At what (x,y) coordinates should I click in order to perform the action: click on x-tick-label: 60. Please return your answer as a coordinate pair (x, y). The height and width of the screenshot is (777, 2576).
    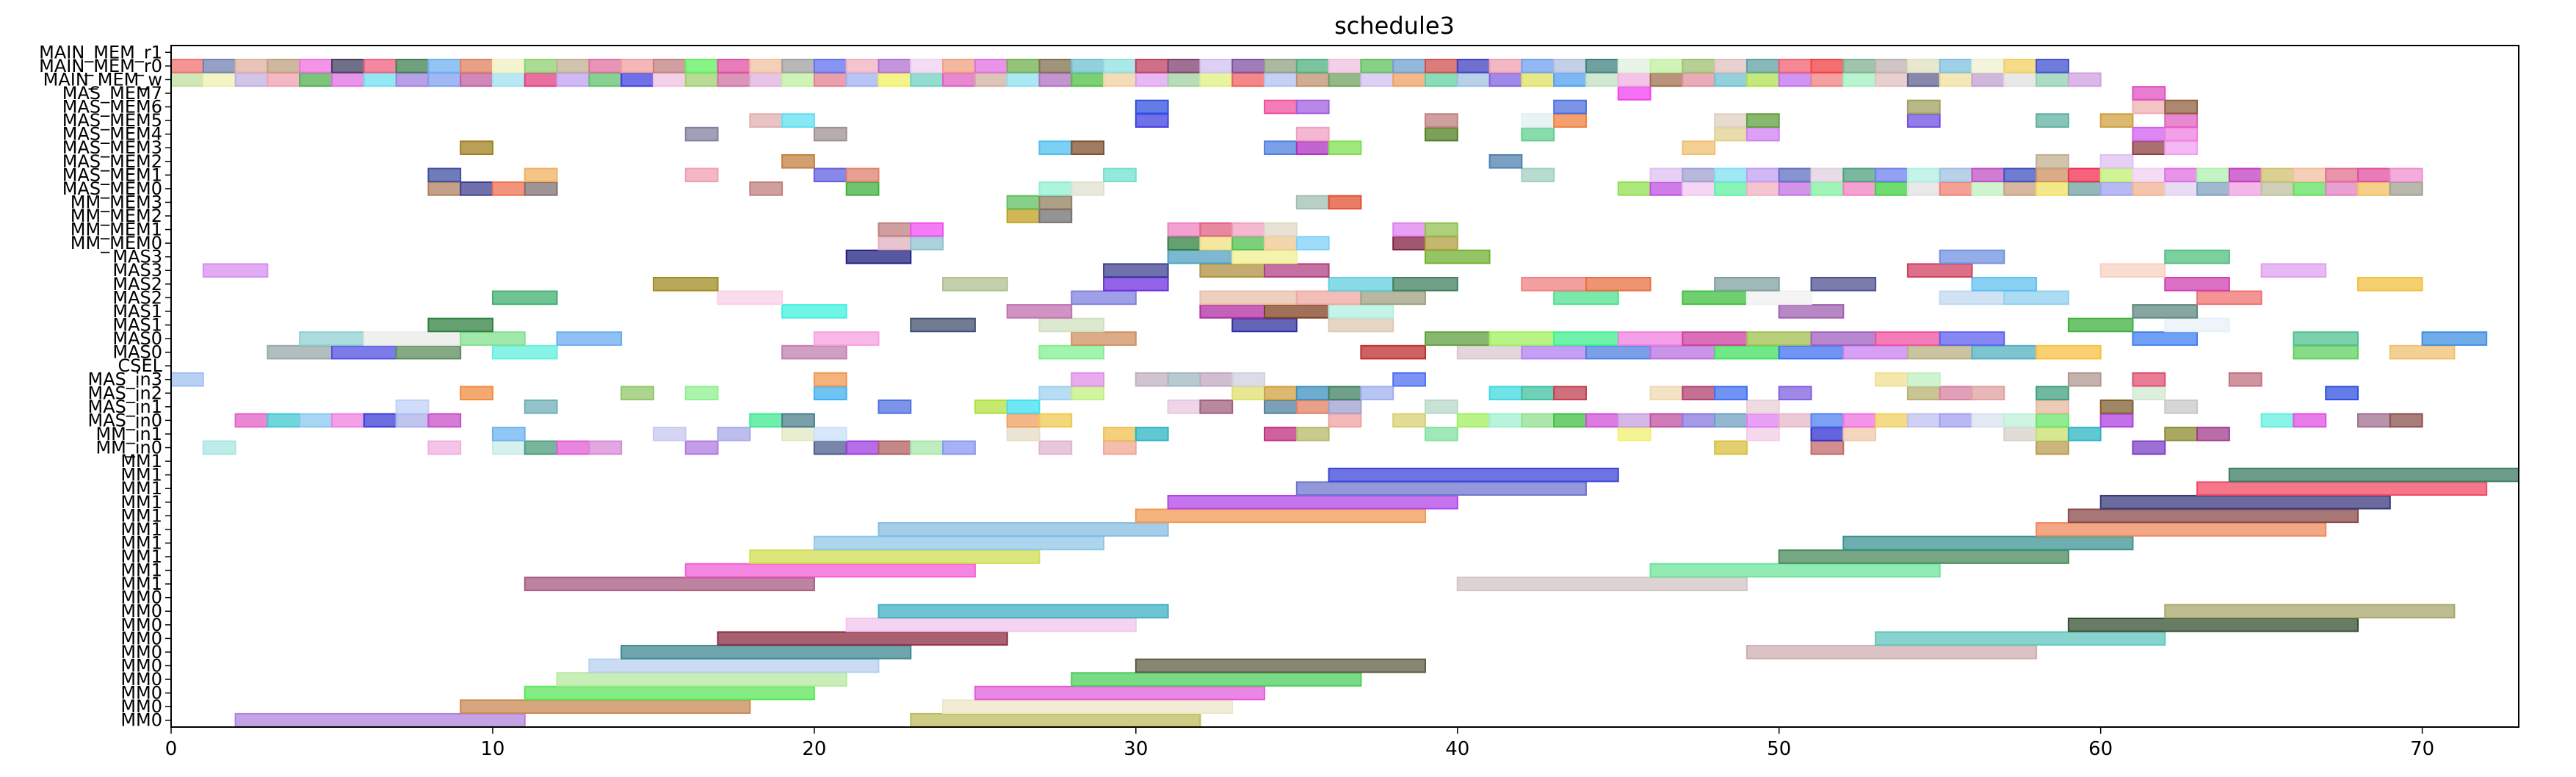
    Looking at the image, I should click on (2100, 749).